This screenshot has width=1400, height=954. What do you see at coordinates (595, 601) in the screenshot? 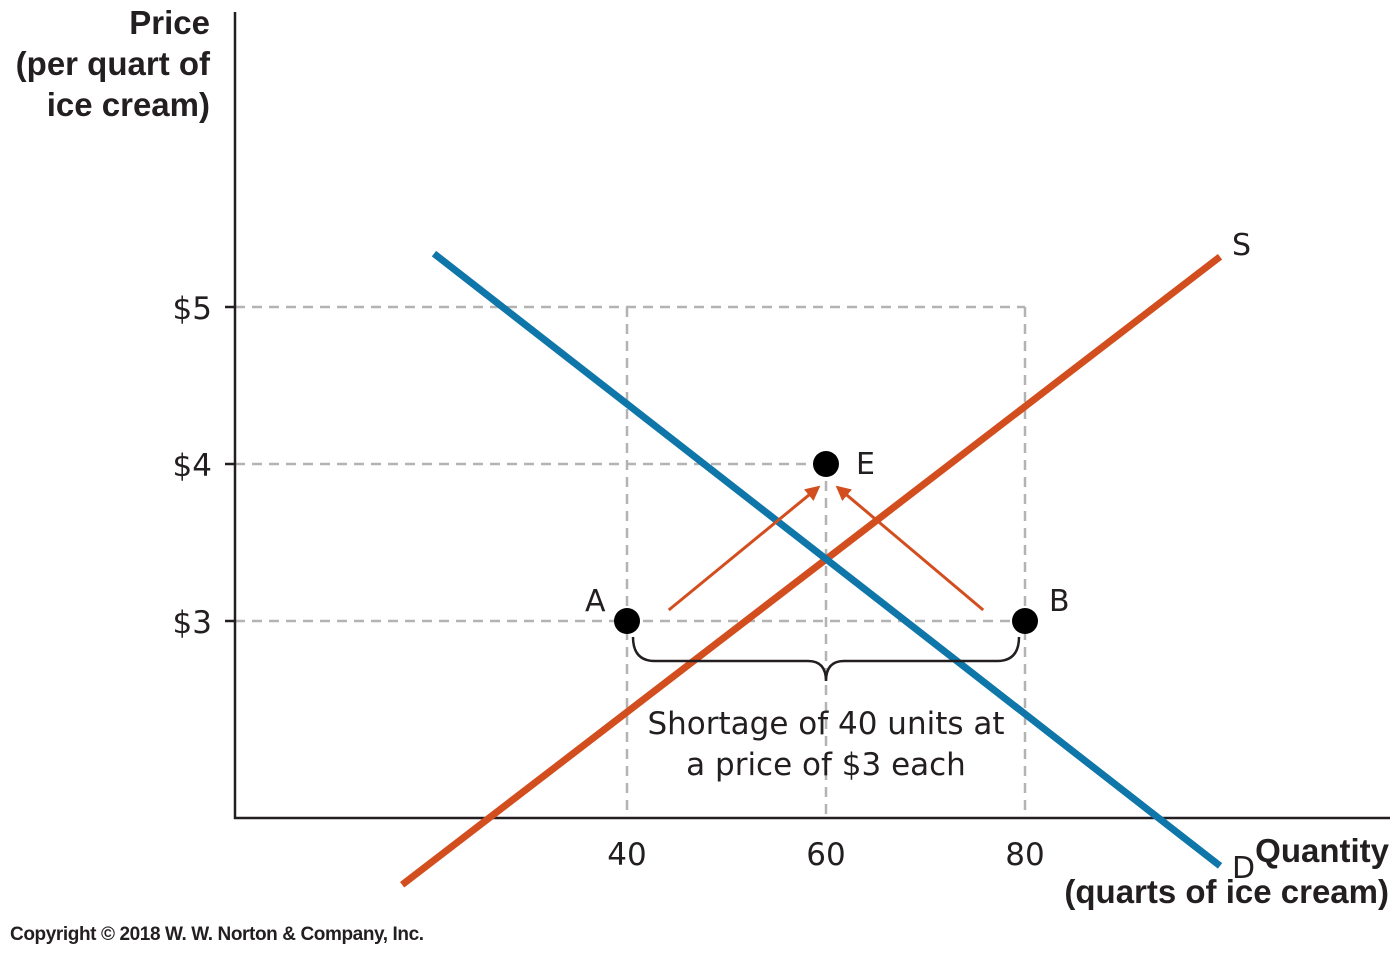
I see `point-label-A: A` at bounding box center [595, 601].